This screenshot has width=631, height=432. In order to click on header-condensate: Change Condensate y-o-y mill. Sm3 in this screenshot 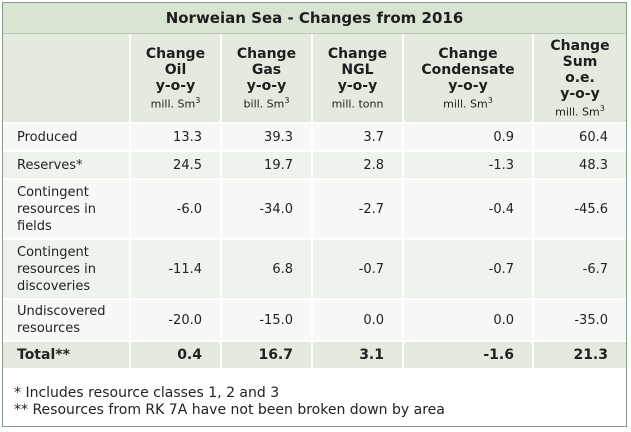, I will do `click(469, 79)`.